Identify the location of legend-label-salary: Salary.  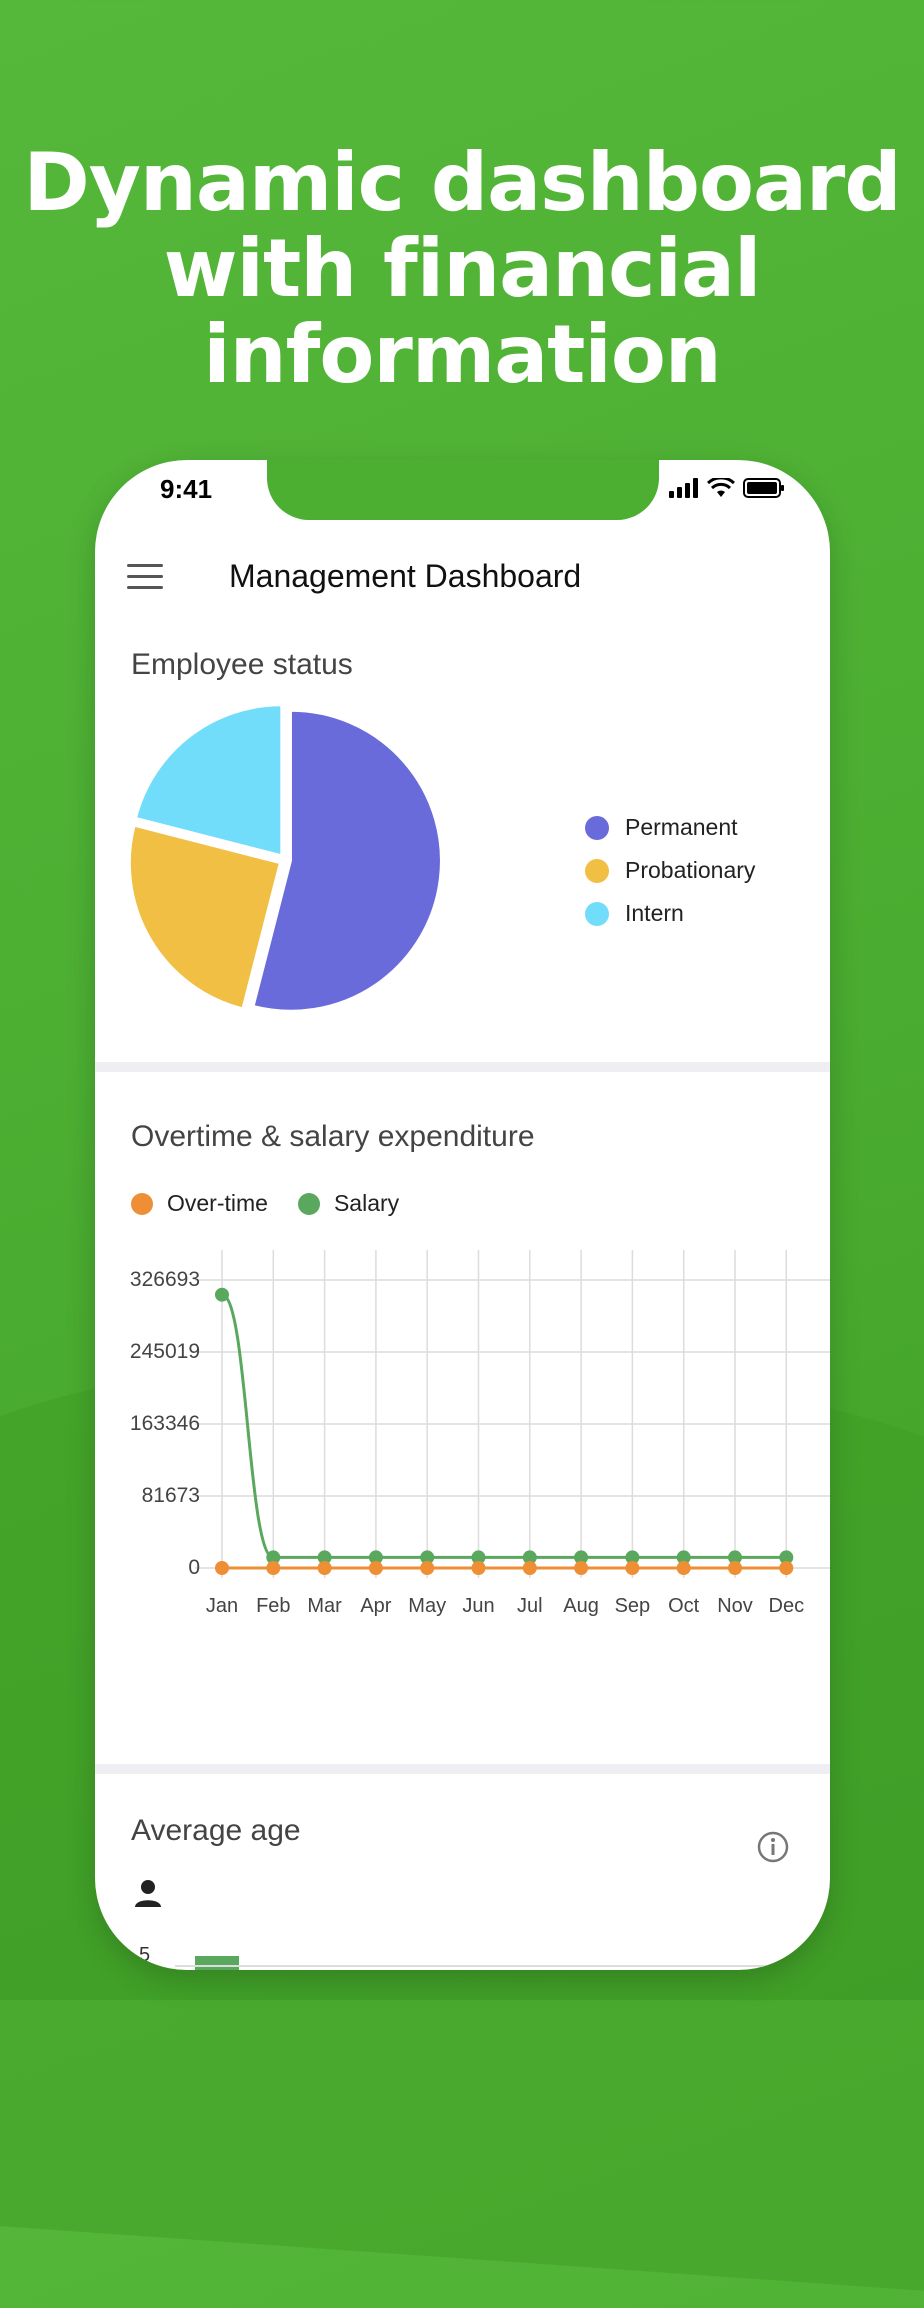
(366, 1203).